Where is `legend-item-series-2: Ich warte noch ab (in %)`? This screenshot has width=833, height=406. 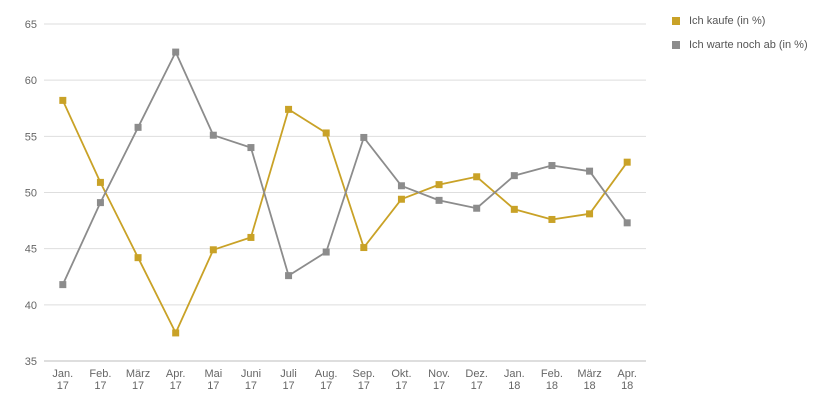 legend-item-series-2: Ich warte noch ab (in %) is located at coordinates (740, 45).